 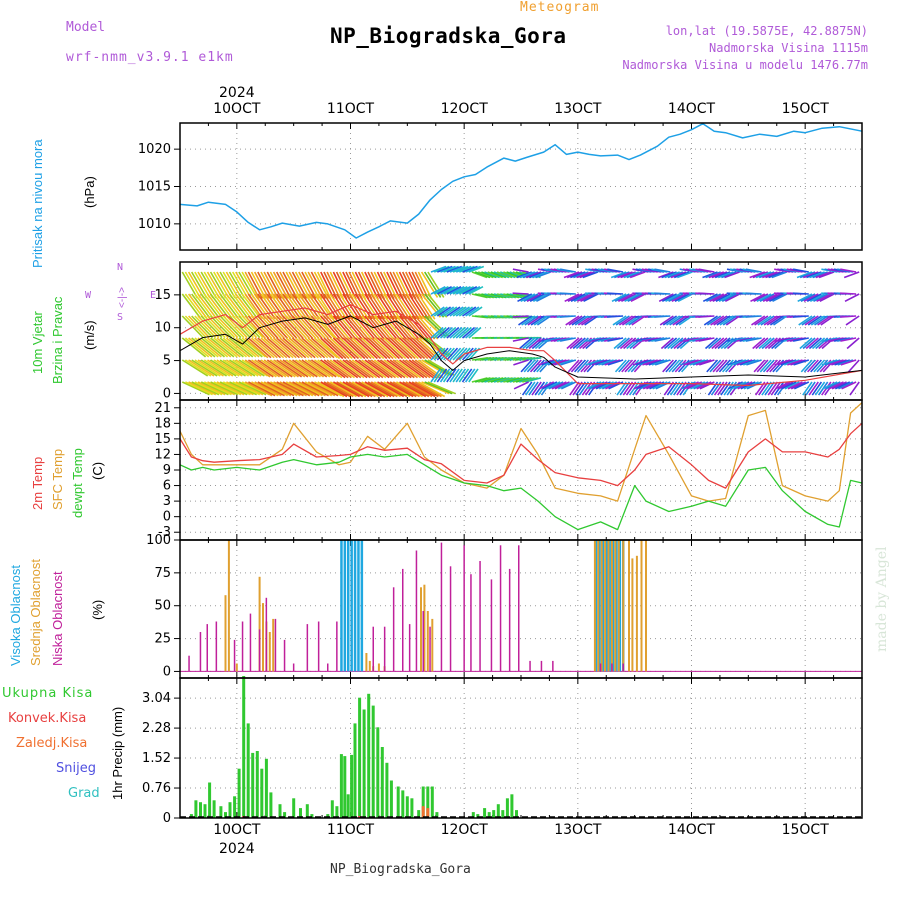 I want to click on y-tick-label: 2.28, so click(x=156, y=728).